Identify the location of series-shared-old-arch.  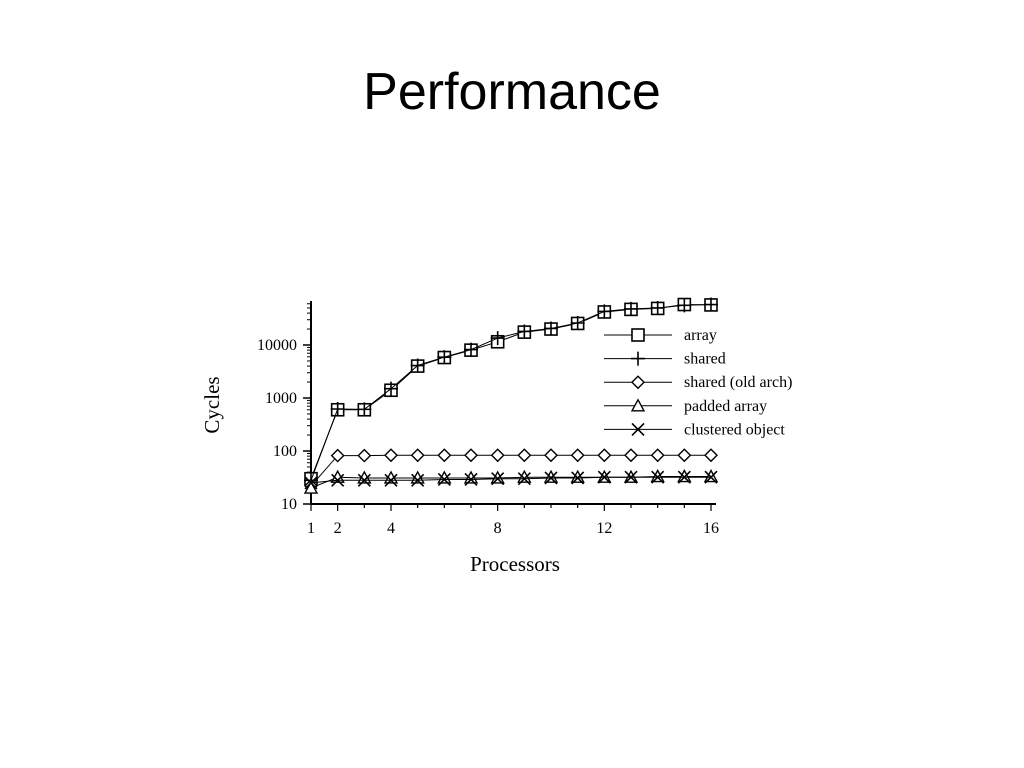
(511, 470).